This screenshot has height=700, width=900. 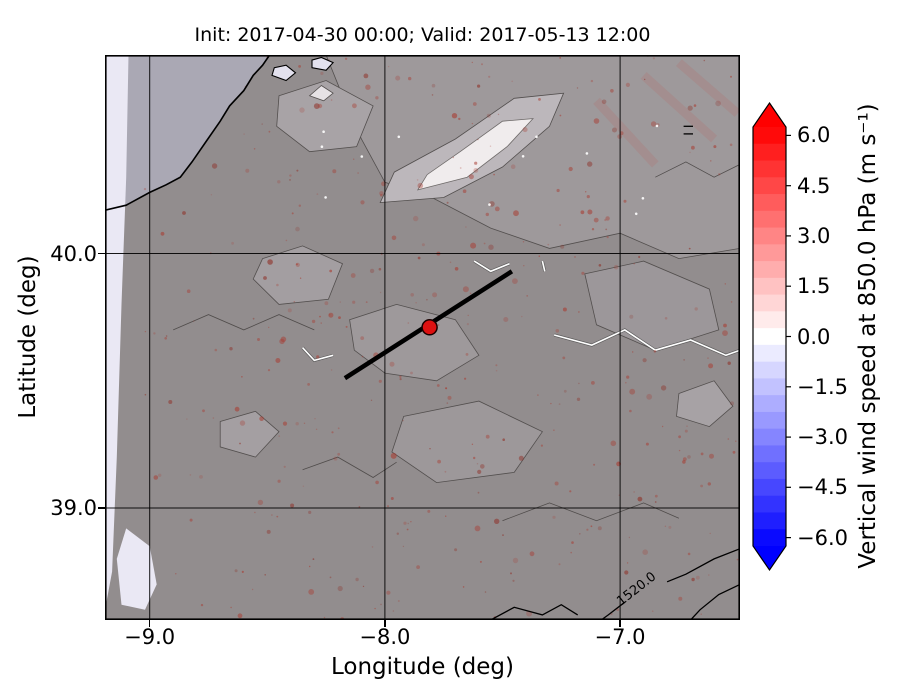 What do you see at coordinates (769, 558) in the screenshot?
I see `colorbar-extend-min` at bounding box center [769, 558].